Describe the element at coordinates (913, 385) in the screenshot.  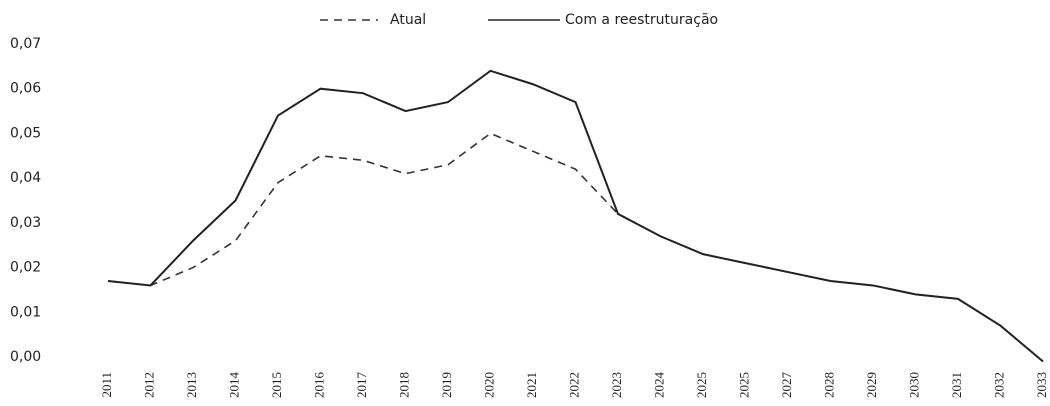
I see `x-tick-label: 2030` at that location.